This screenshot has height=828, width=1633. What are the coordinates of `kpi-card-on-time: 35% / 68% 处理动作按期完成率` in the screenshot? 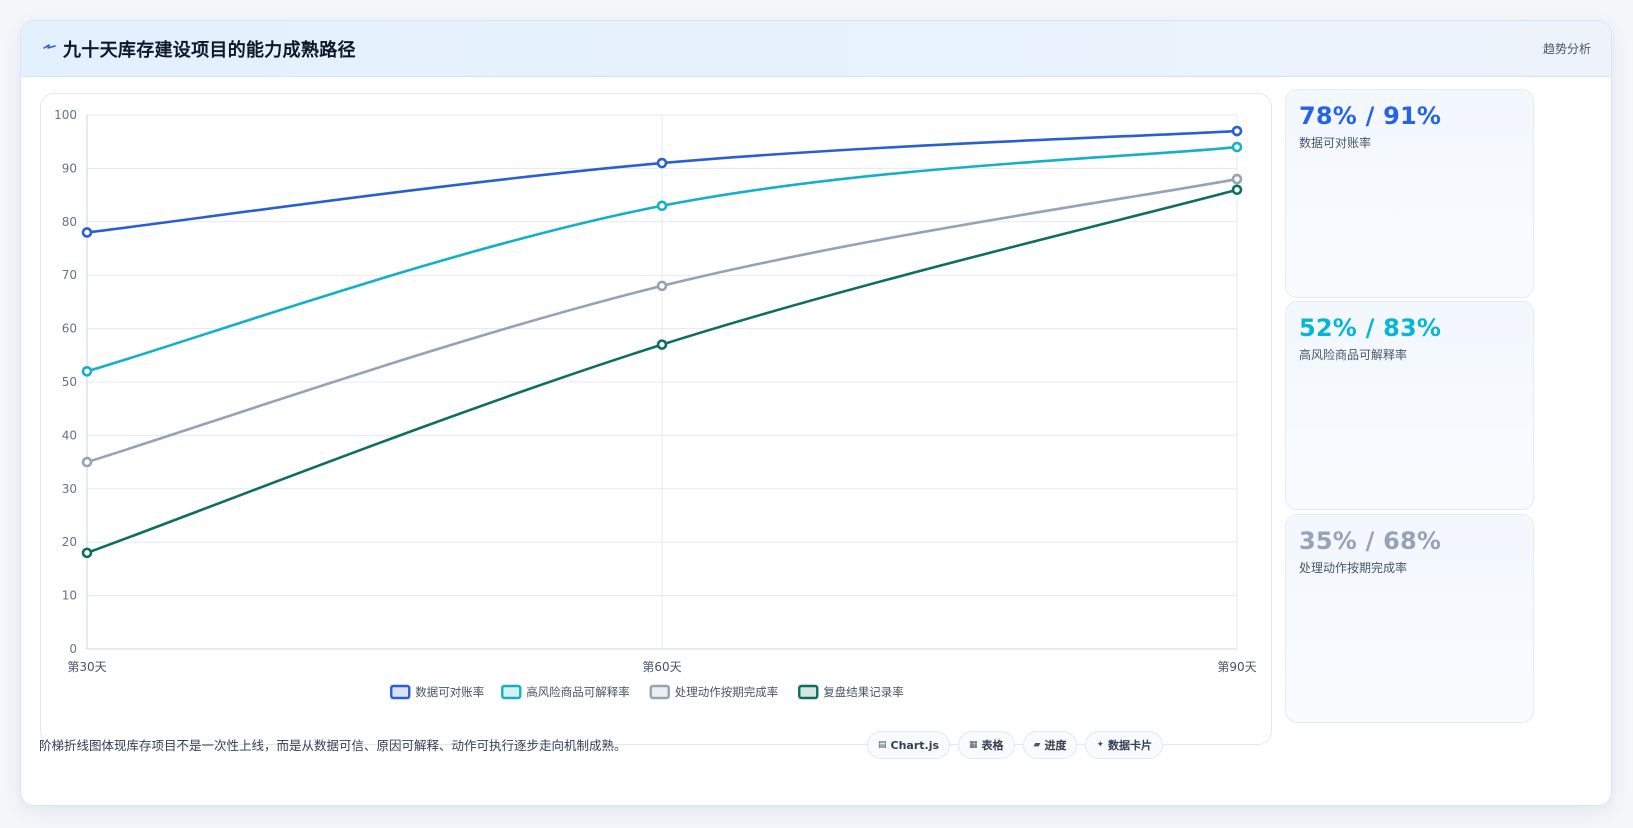 It's located at (1409, 618).